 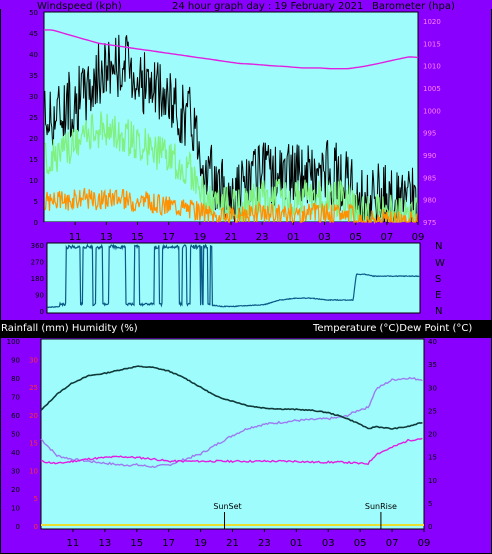 What do you see at coordinates (231, 237) in the screenshot?
I see `wind-x-tick-5: 21` at bounding box center [231, 237].